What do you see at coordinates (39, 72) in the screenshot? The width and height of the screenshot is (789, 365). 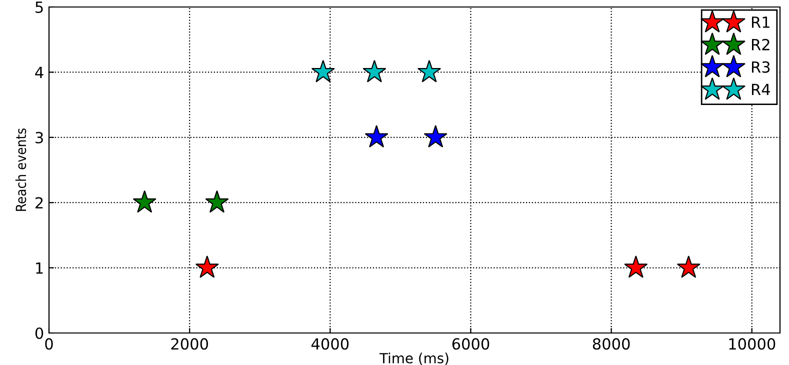 I see `y-tick-label: 4` at bounding box center [39, 72].